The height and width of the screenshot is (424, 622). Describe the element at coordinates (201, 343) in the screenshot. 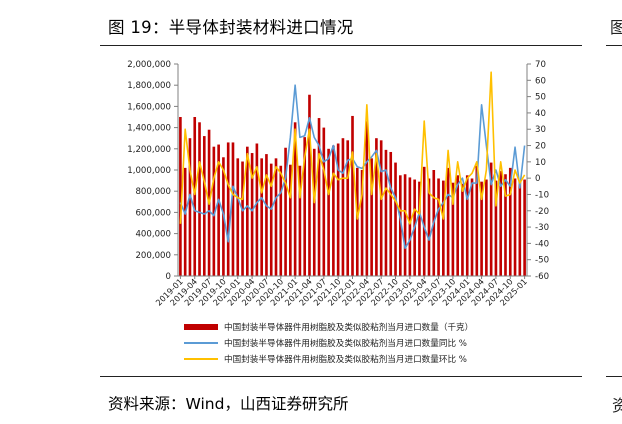

I see `legend-swatch-yoy` at that location.